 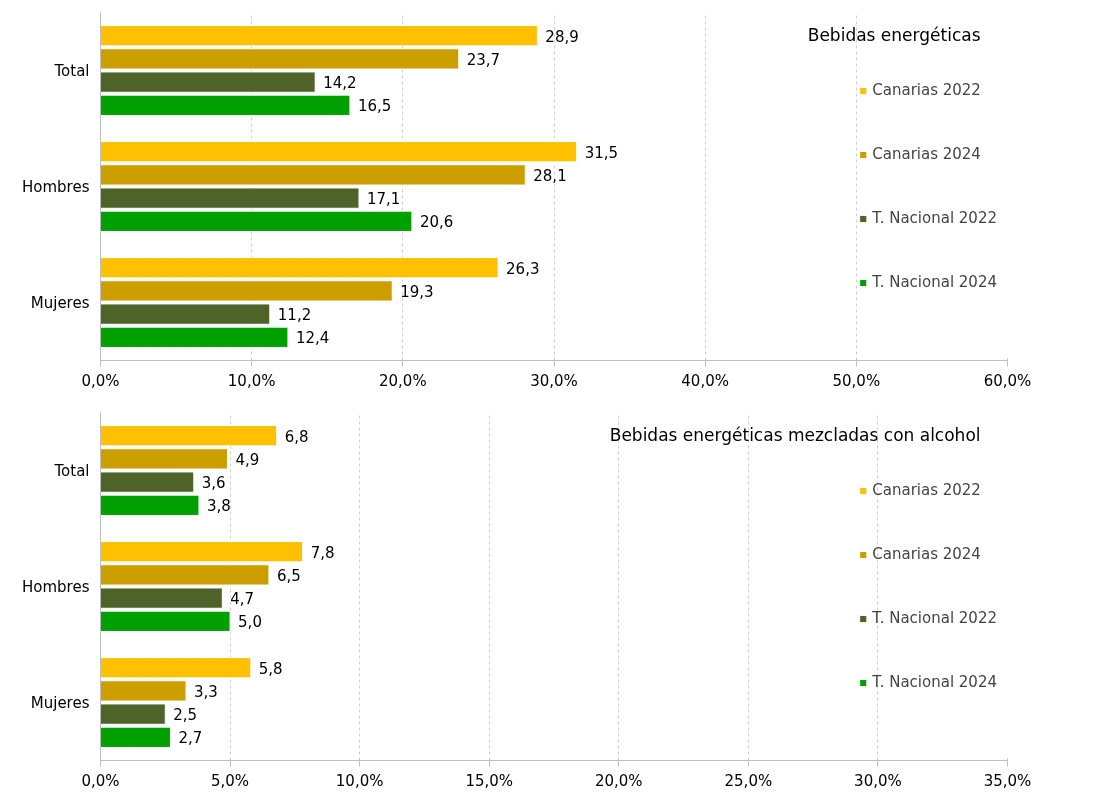 I want to click on data-label: 2,7, so click(x=190, y=738).